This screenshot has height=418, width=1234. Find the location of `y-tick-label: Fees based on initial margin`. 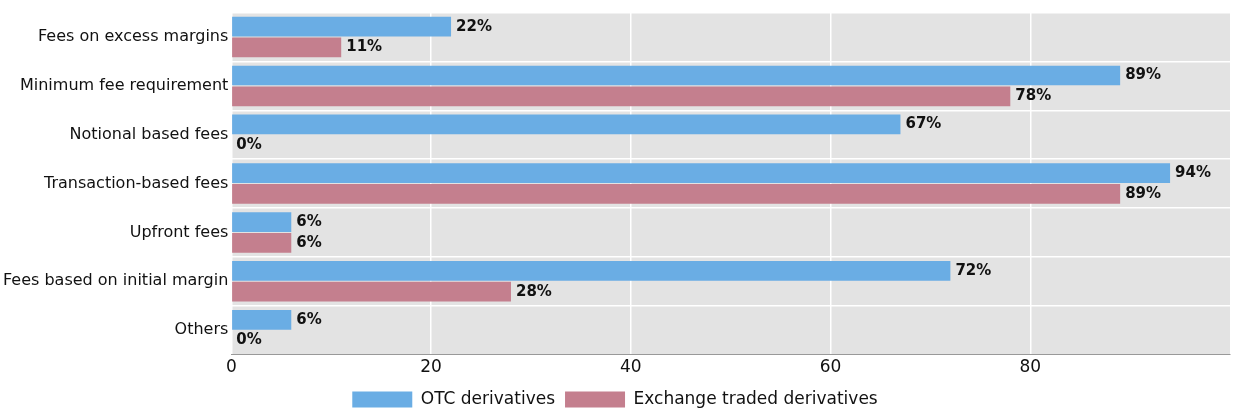

y-tick-label: Fees based on initial margin is located at coordinates (115, 280).